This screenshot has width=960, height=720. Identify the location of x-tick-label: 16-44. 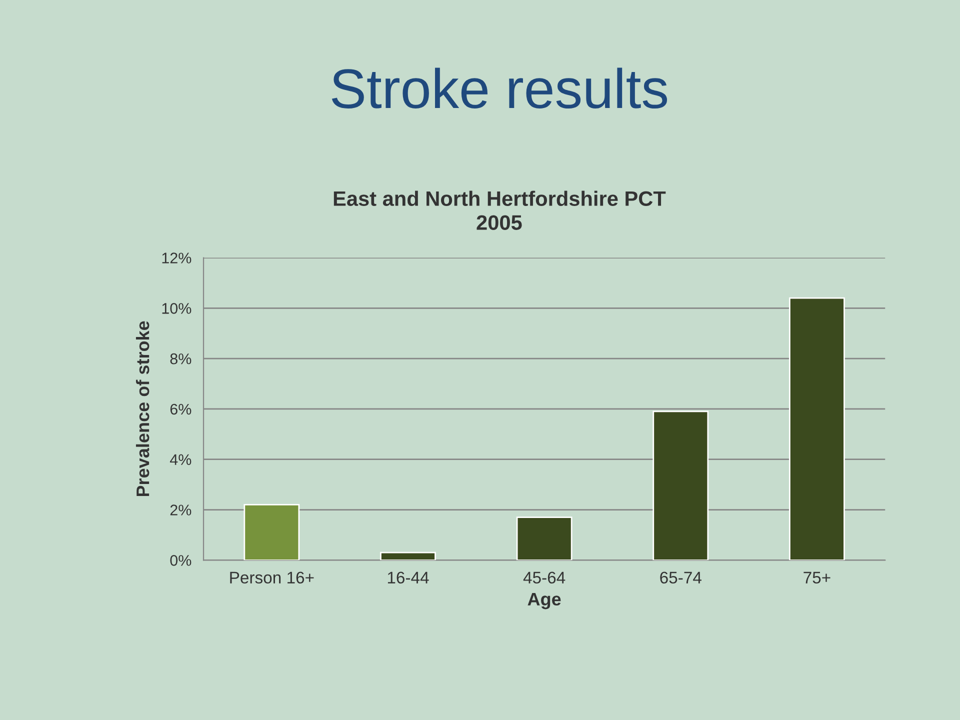
(408, 578).